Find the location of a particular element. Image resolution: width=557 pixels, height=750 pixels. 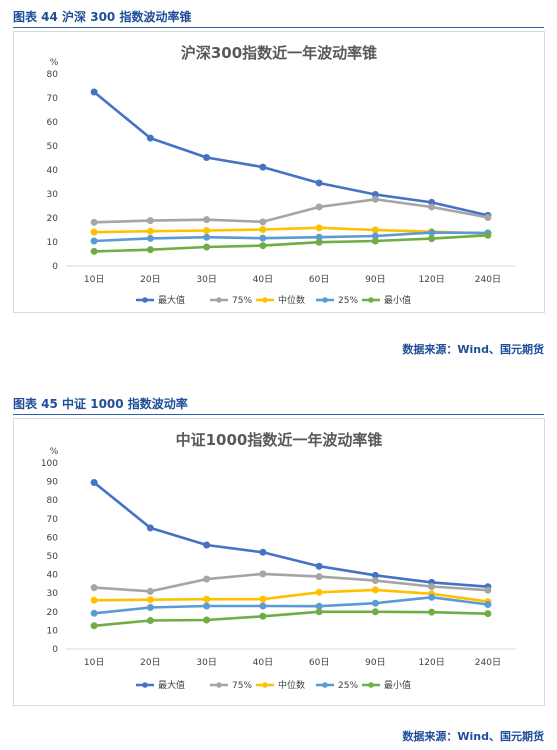

figure-label: 图表 45 中证 1000 指数波动率 is located at coordinates (100, 404).